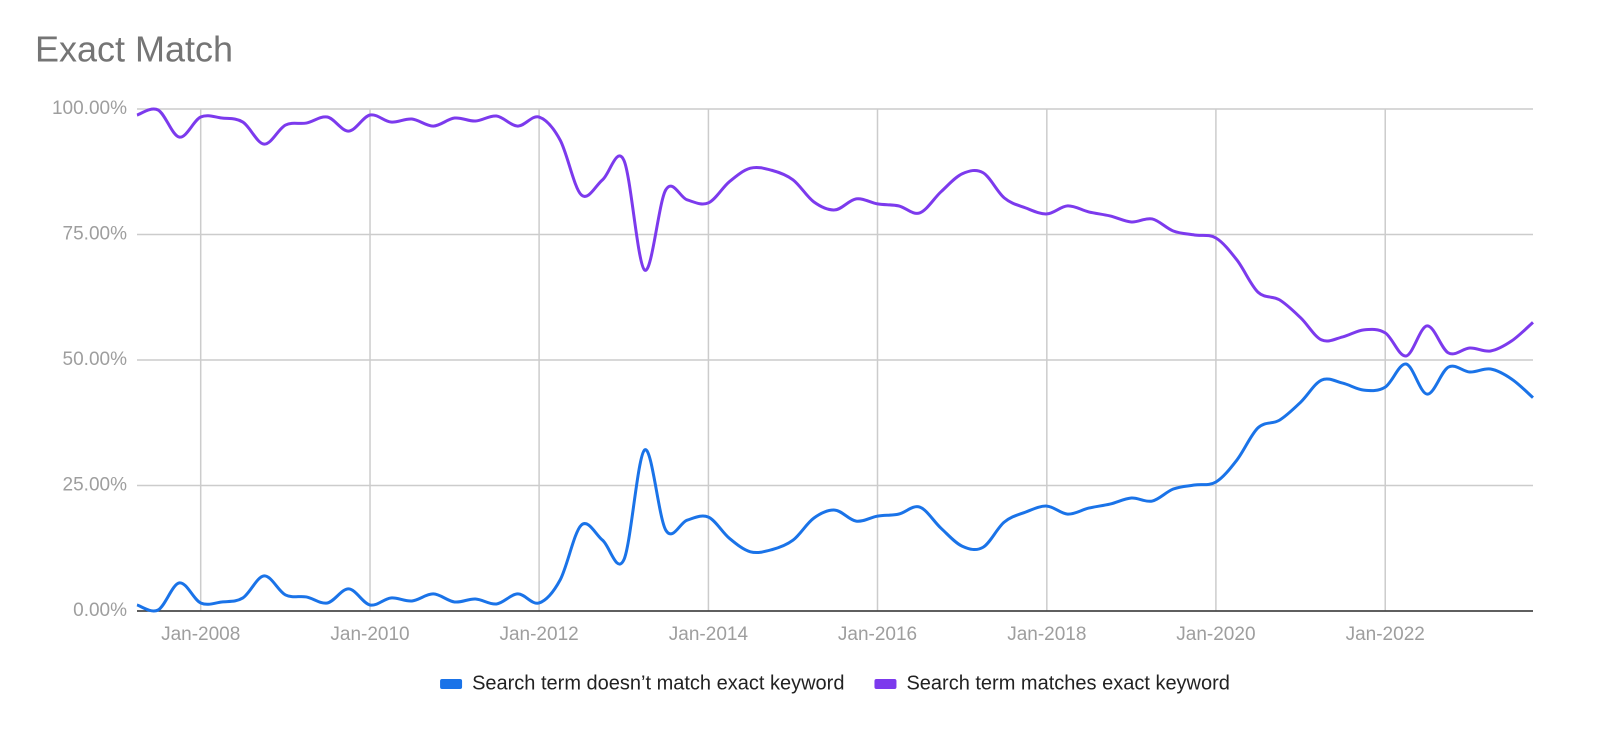  What do you see at coordinates (877, 634) in the screenshot?
I see `x-tick-label: Jan-2016` at bounding box center [877, 634].